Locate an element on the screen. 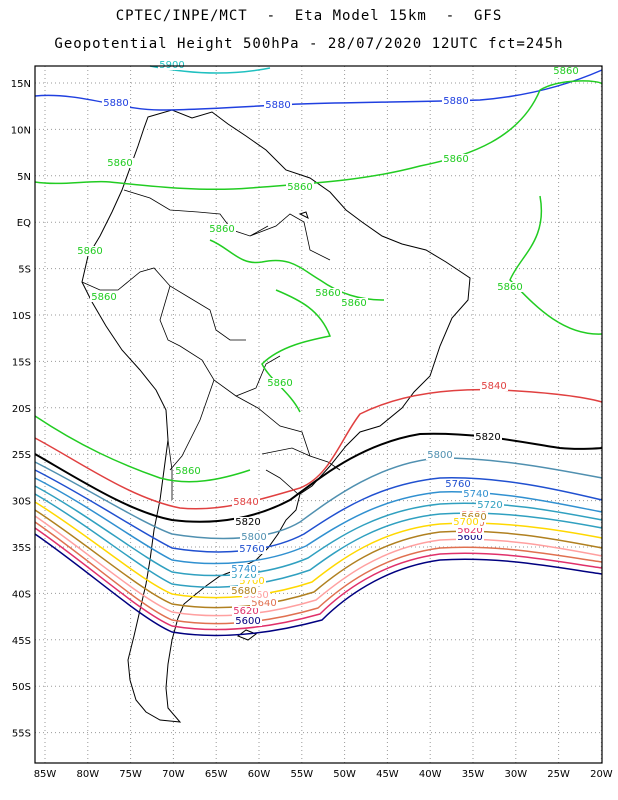 This screenshot has width=618, height=800. lon-tick-label: 55W is located at coordinates (301, 774).